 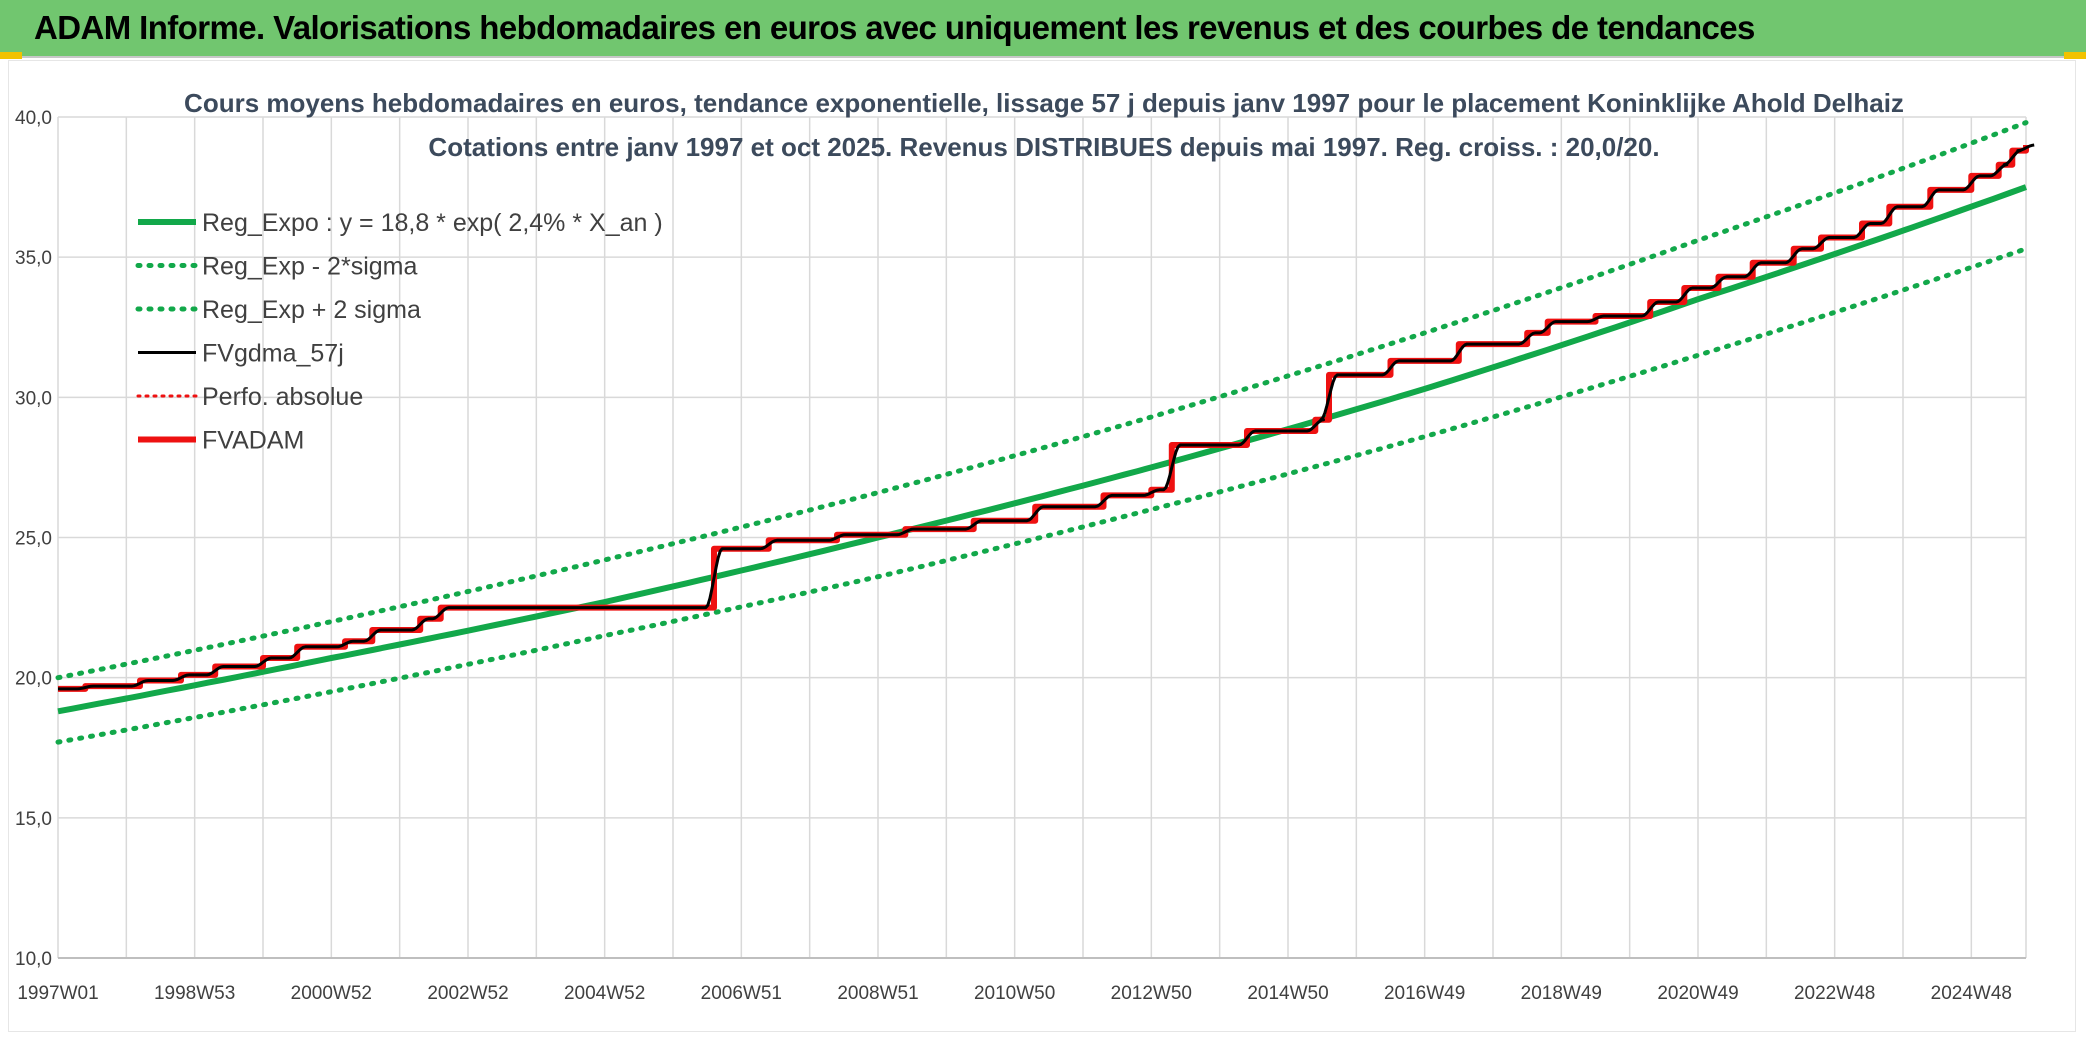 What do you see at coordinates (57, 993) in the screenshot?
I see `x-tick-label: 1997W01` at bounding box center [57, 993].